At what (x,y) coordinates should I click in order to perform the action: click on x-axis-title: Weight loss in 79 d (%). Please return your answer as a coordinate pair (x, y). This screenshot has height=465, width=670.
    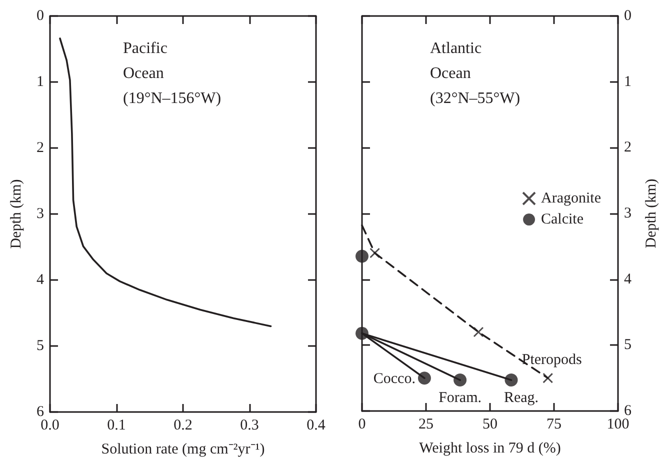
    Looking at the image, I should click on (490, 448).